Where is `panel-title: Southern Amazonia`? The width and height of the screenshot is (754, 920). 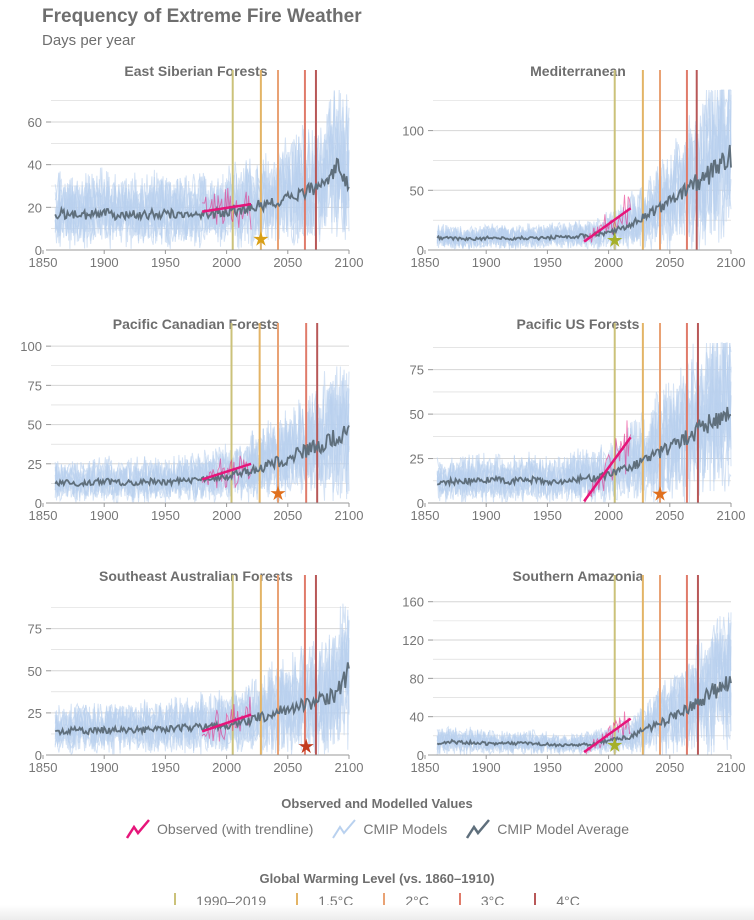
panel-title: Southern Amazonia is located at coordinates (578, 576).